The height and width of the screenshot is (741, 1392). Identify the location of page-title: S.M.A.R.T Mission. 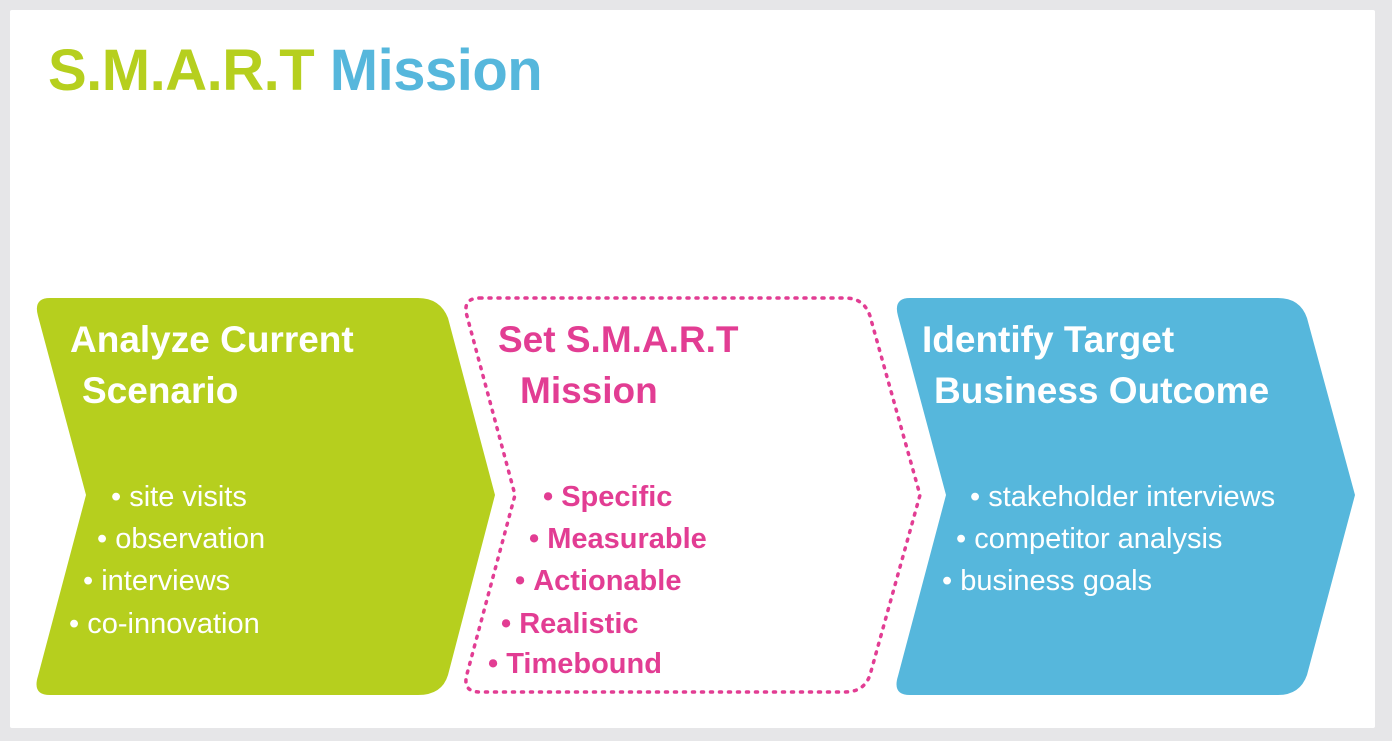
(295, 71).